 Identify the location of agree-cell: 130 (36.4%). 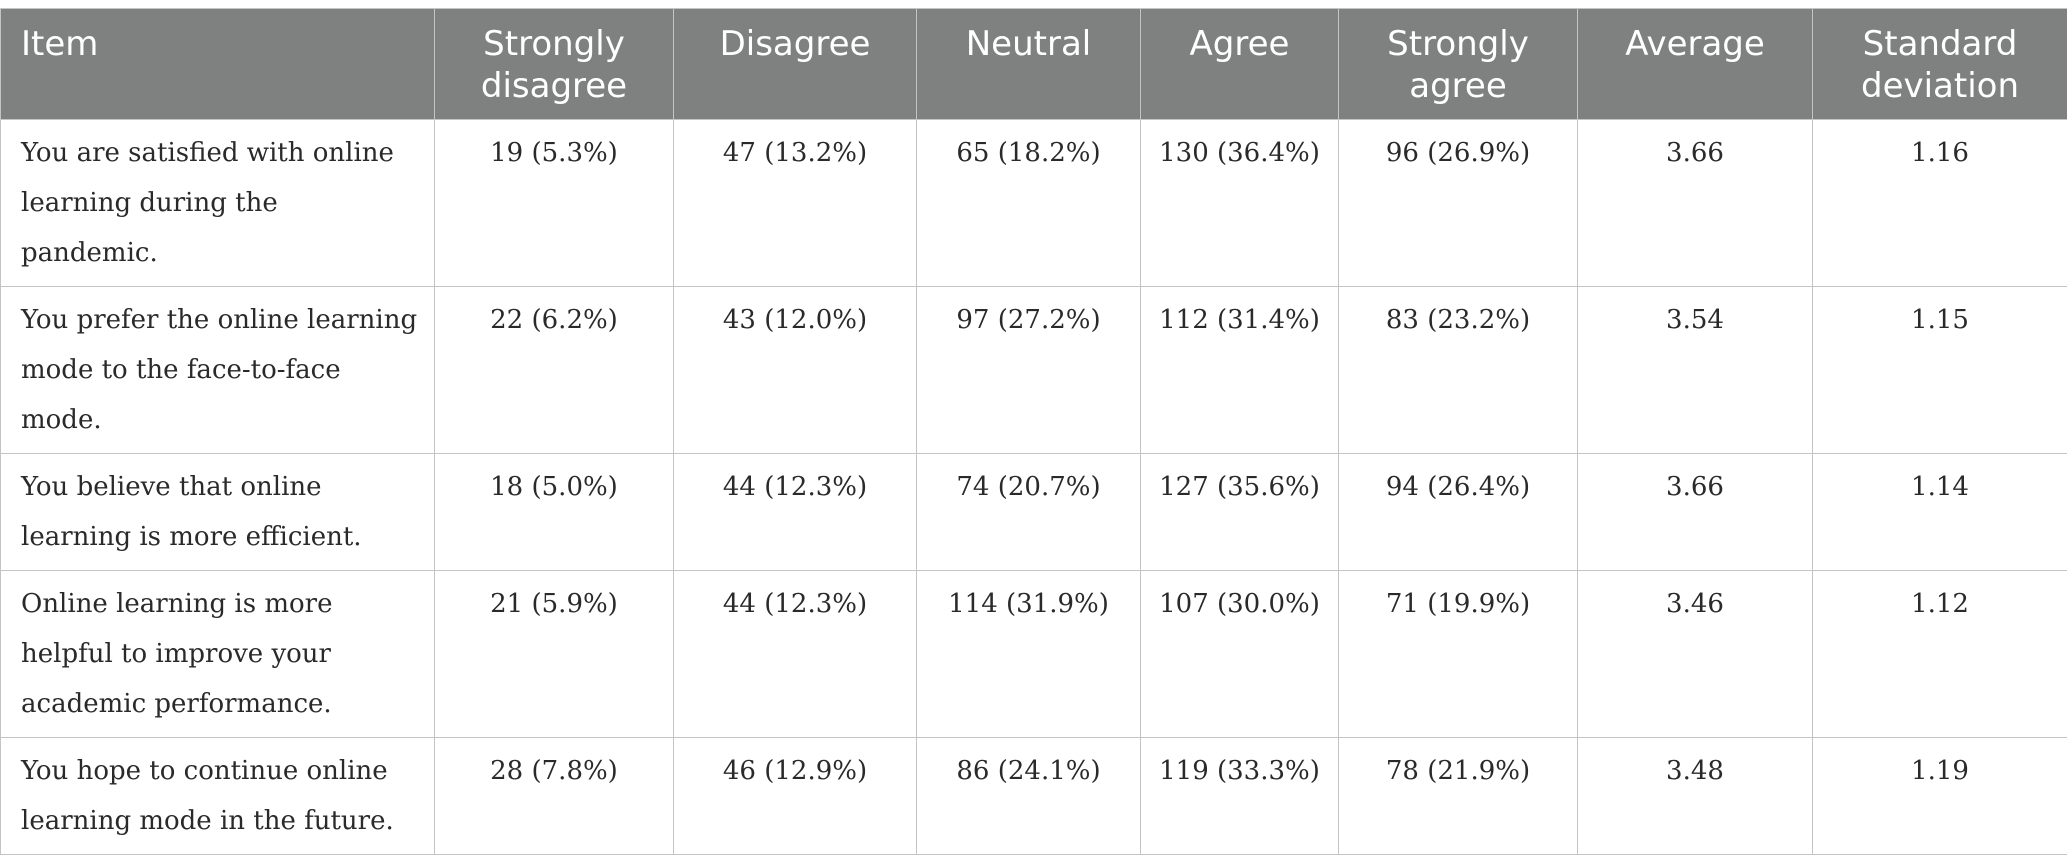
(1240, 203).